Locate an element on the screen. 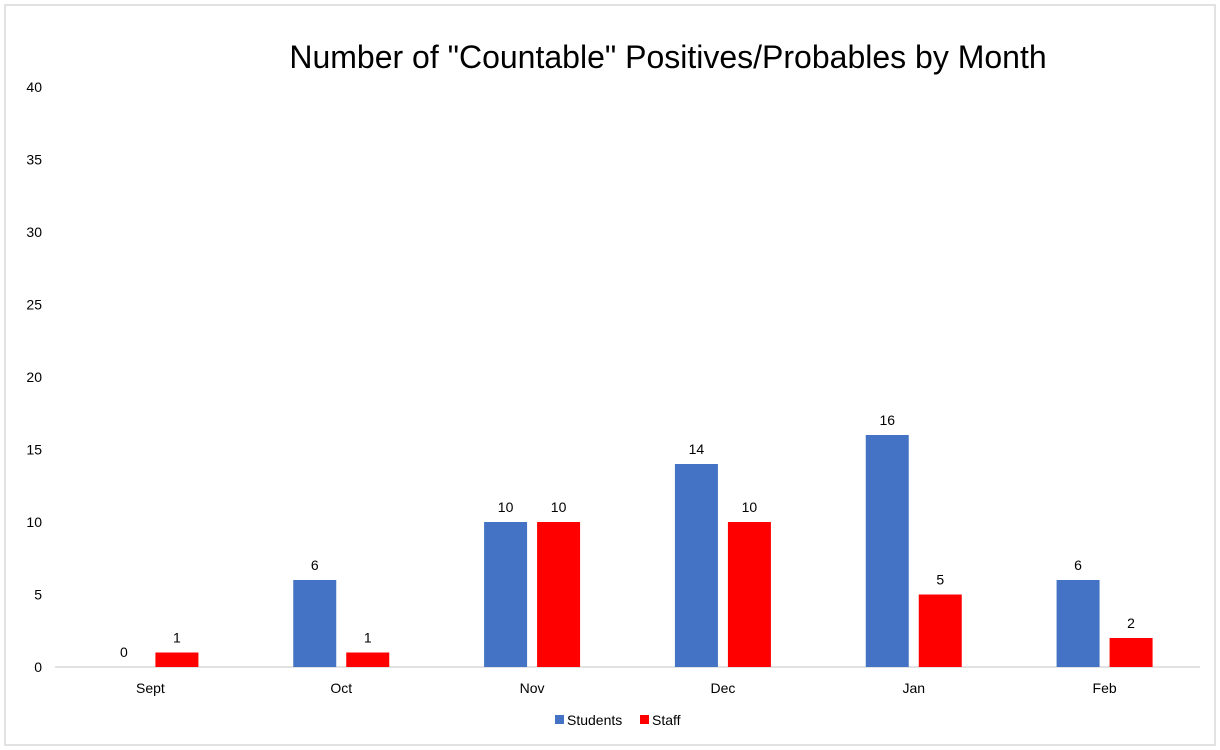  x-tick-label: Dec is located at coordinates (722, 688).